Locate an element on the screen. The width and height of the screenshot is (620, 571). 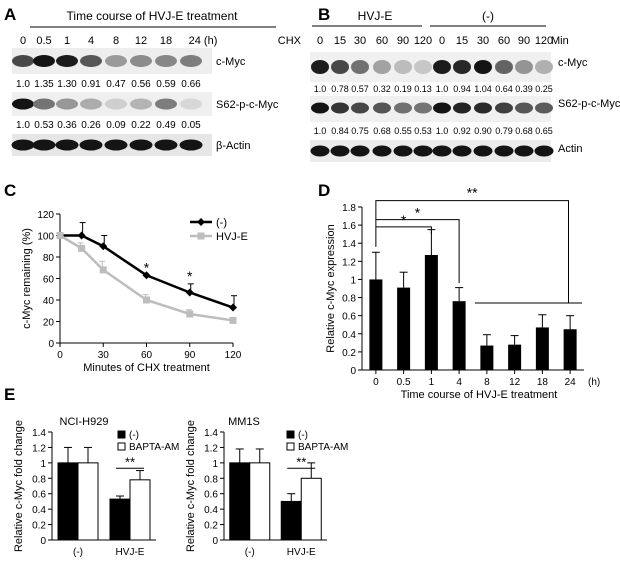
panel-b-cmyc-value-2: 0.57 is located at coordinates (360, 89).